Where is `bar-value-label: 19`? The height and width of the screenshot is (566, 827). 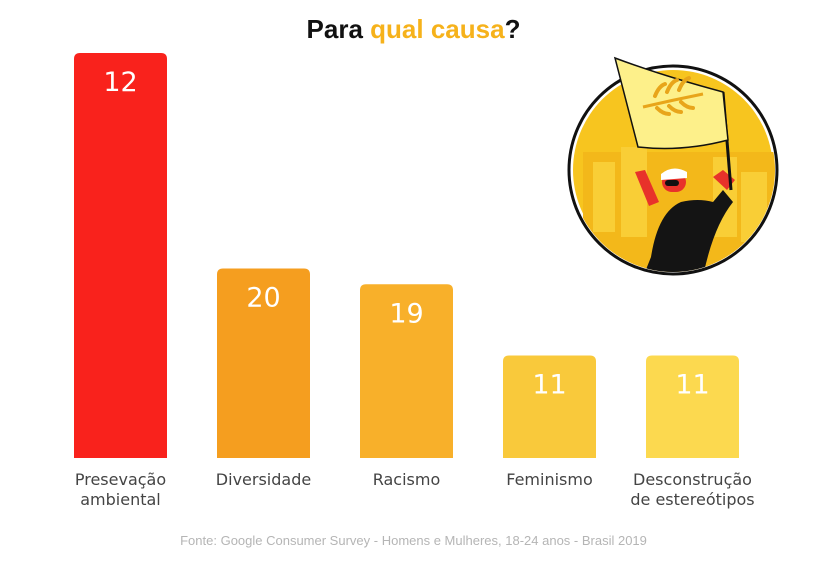
bar-value-label: 19 is located at coordinates (406, 313).